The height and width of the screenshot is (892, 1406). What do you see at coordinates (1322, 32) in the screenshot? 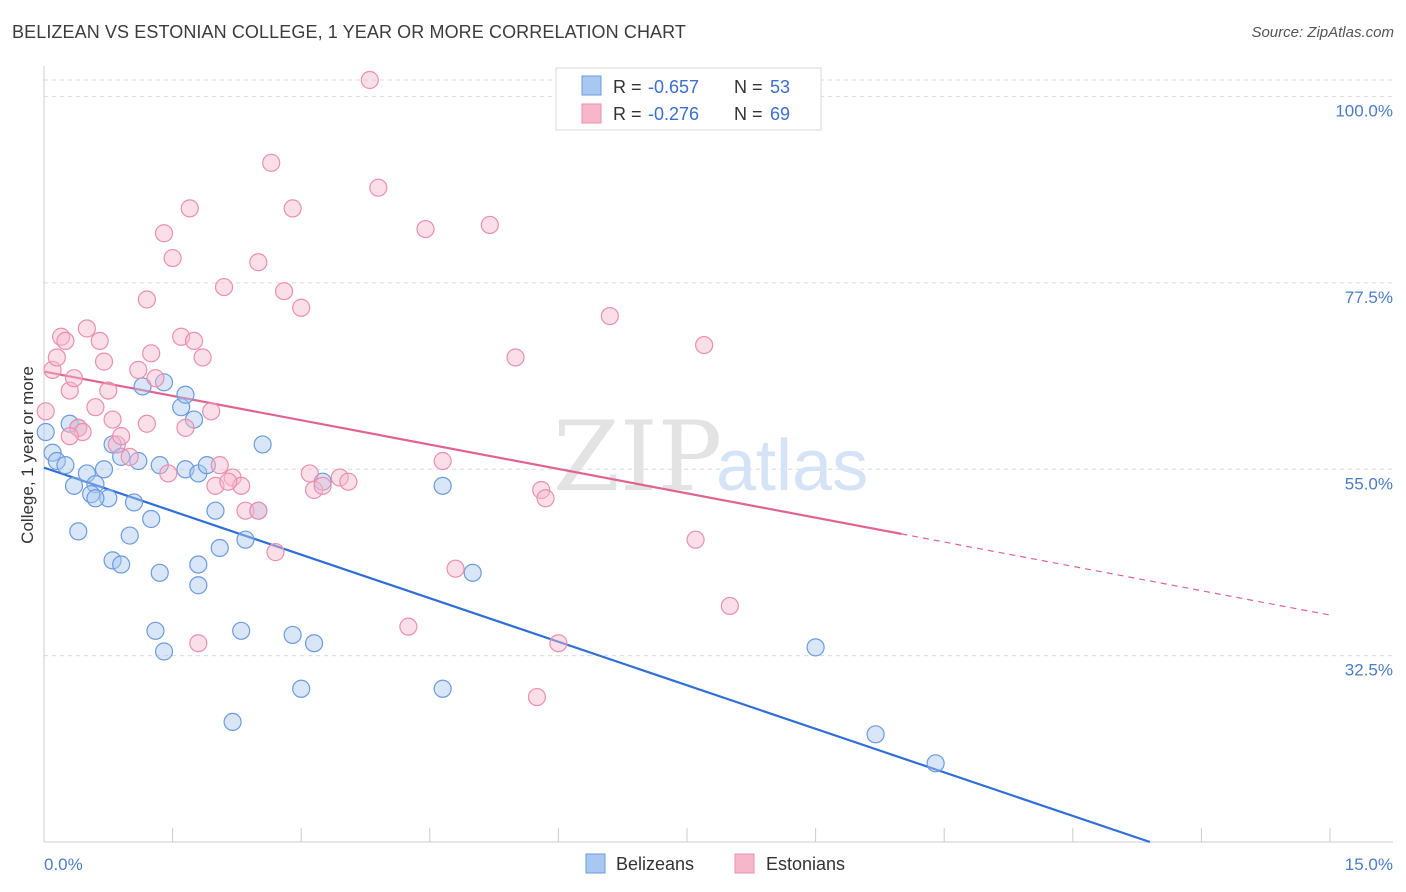
I see `source-label: Source: ZipAtlas.com` at bounding box center [1322, 32].